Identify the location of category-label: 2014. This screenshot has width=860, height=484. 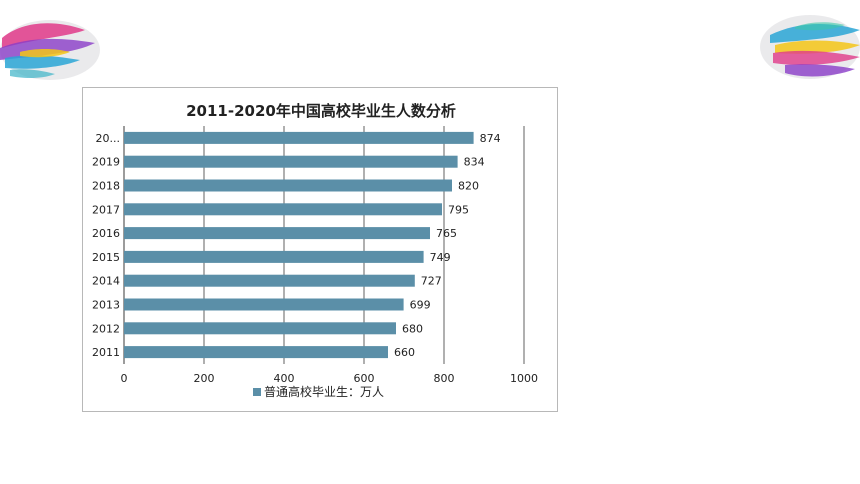
(106, 281).